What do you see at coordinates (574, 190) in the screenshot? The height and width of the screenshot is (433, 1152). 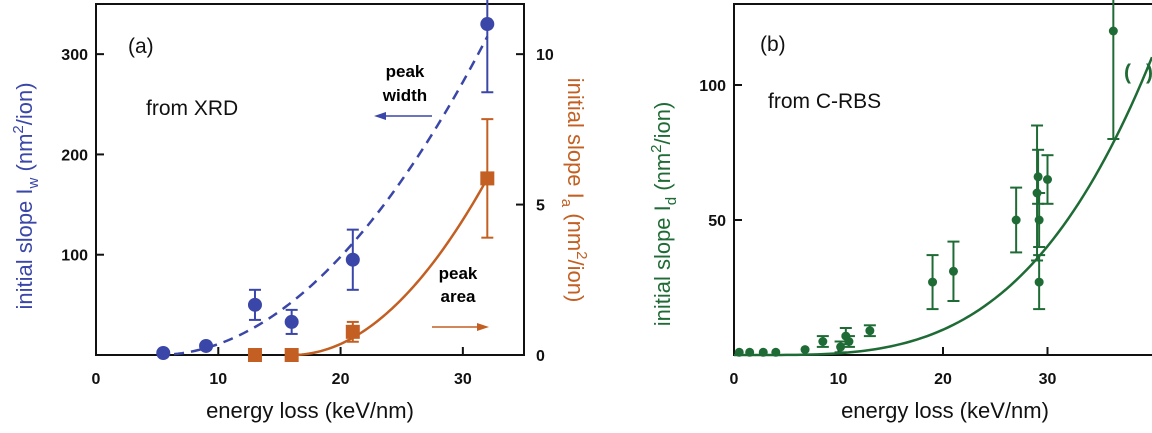 I see `y-axis-title-right-a: initial slope Ia (nm2/ion)` at bounding box center [574, 190].